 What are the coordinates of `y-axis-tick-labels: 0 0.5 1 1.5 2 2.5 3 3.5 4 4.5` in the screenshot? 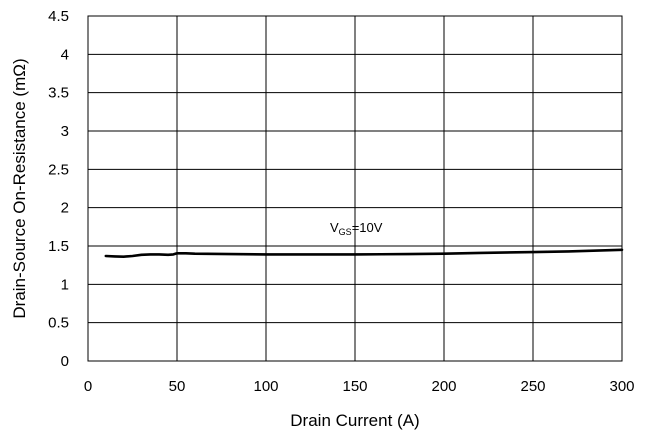 It's located at (58, 189).